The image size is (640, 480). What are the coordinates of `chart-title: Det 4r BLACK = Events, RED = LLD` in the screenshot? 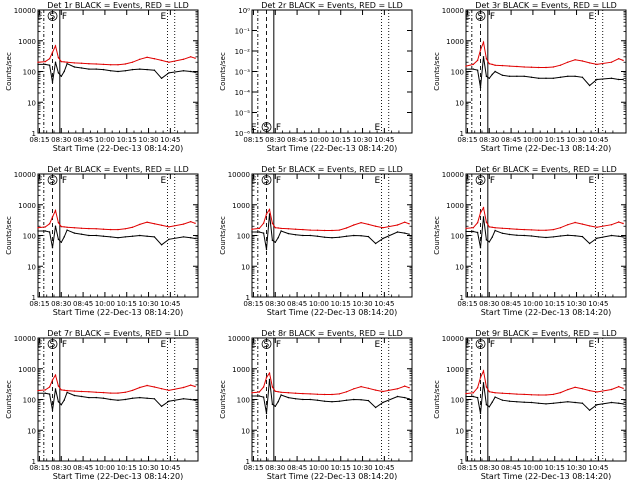 It's located at (118, 169).